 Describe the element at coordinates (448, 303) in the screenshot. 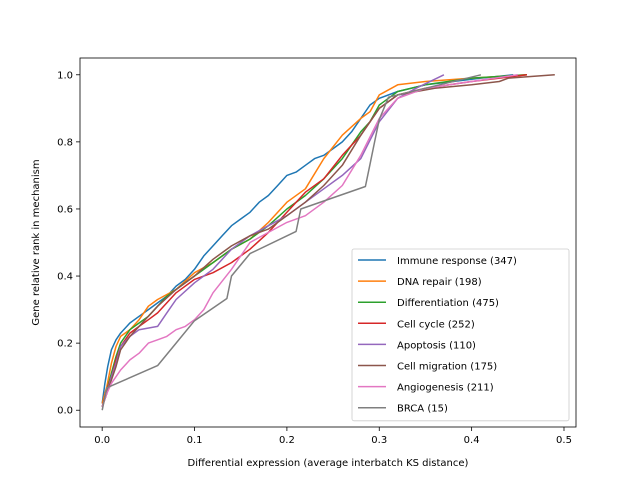

I see `legend-entry-label: Differentiation (475)` at that location.